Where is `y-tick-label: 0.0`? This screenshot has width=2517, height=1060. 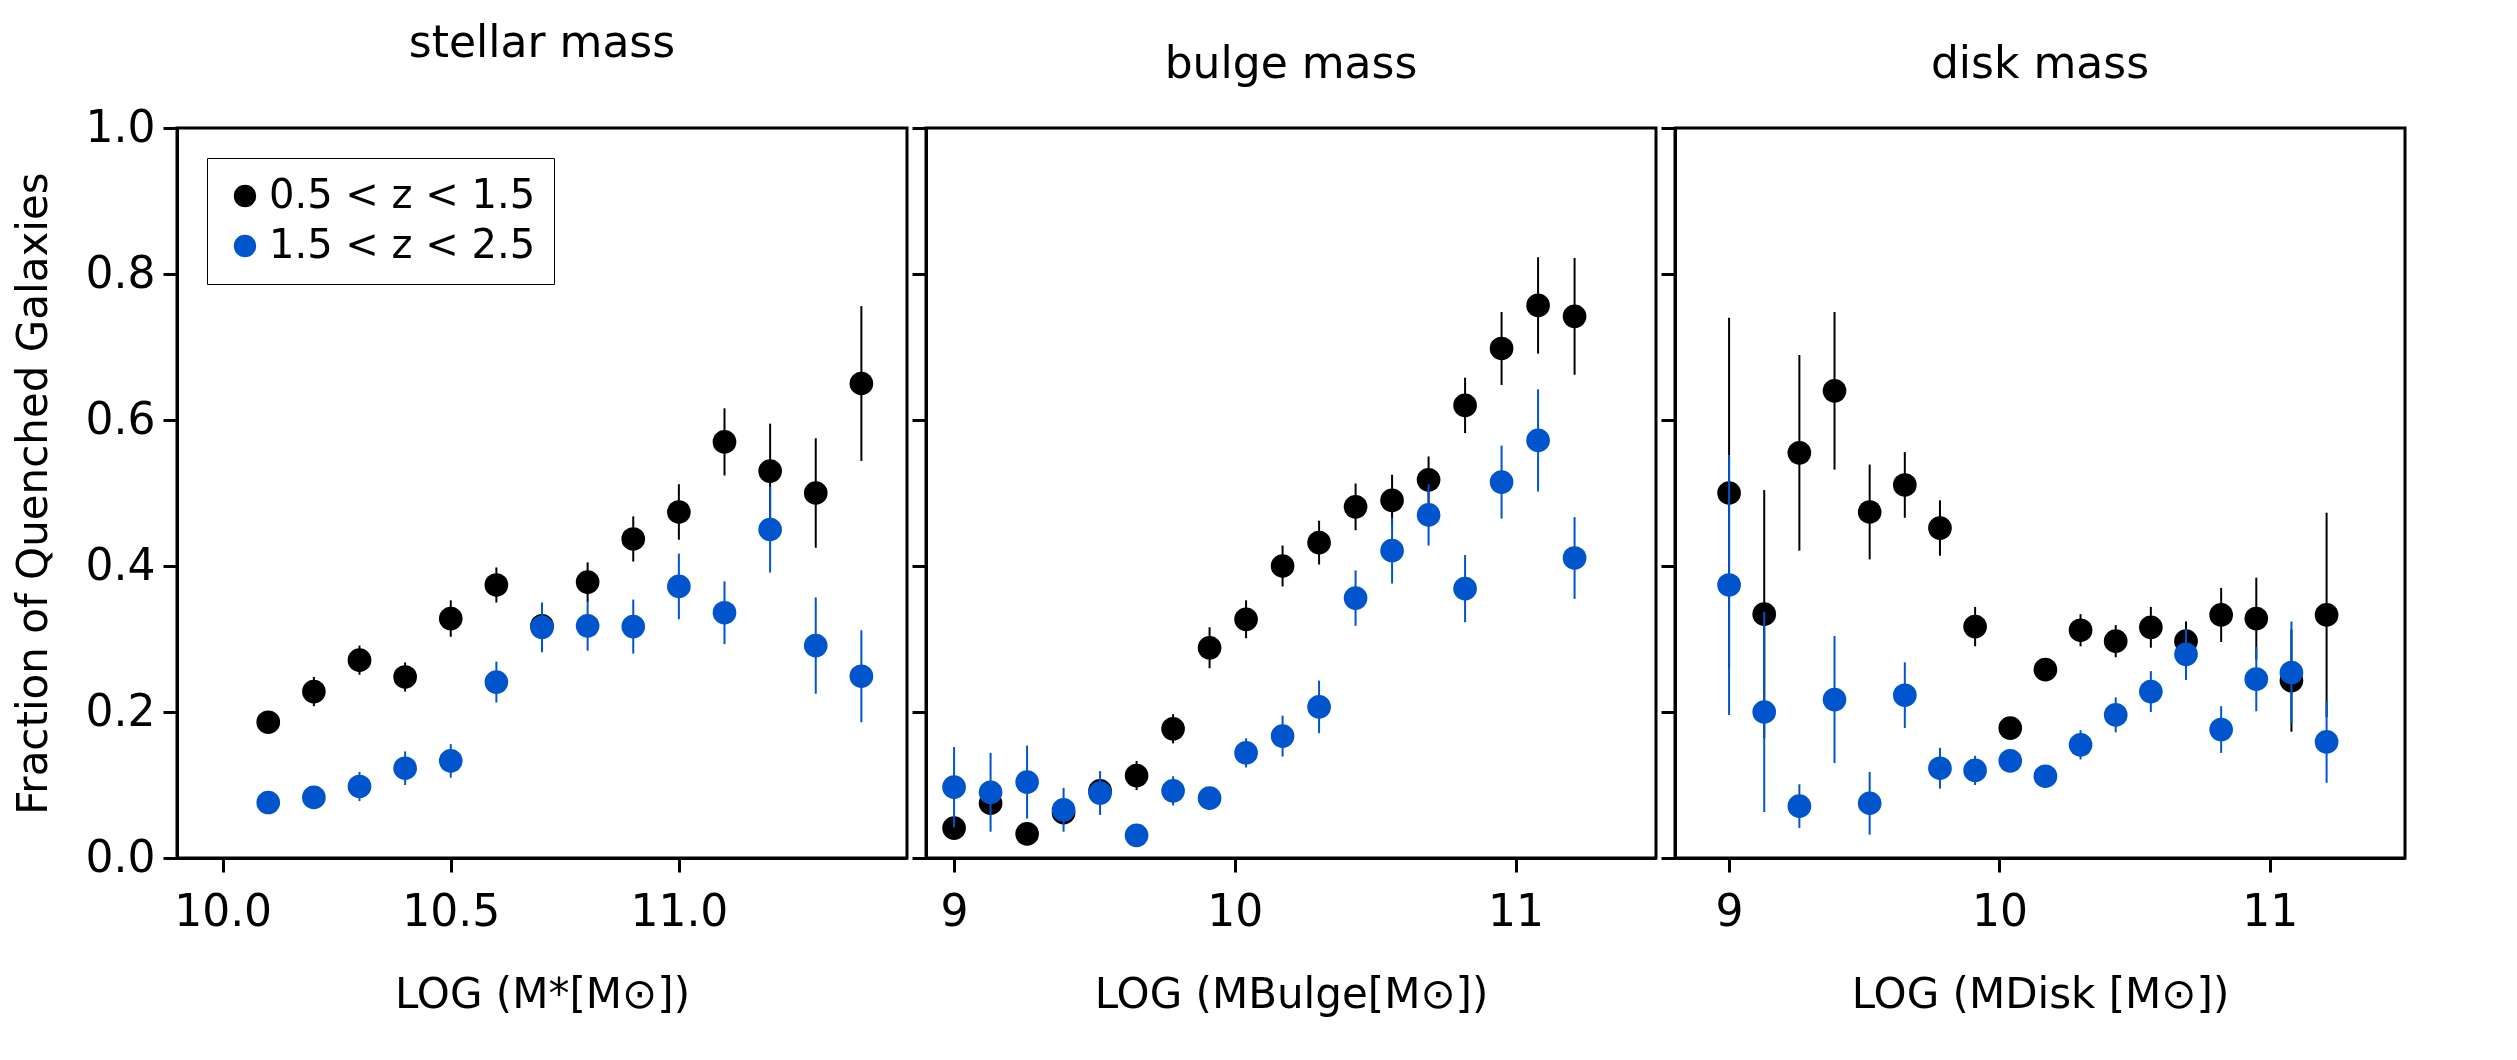
y-tick-label: 0.0 is located at coordinates (120, 856).